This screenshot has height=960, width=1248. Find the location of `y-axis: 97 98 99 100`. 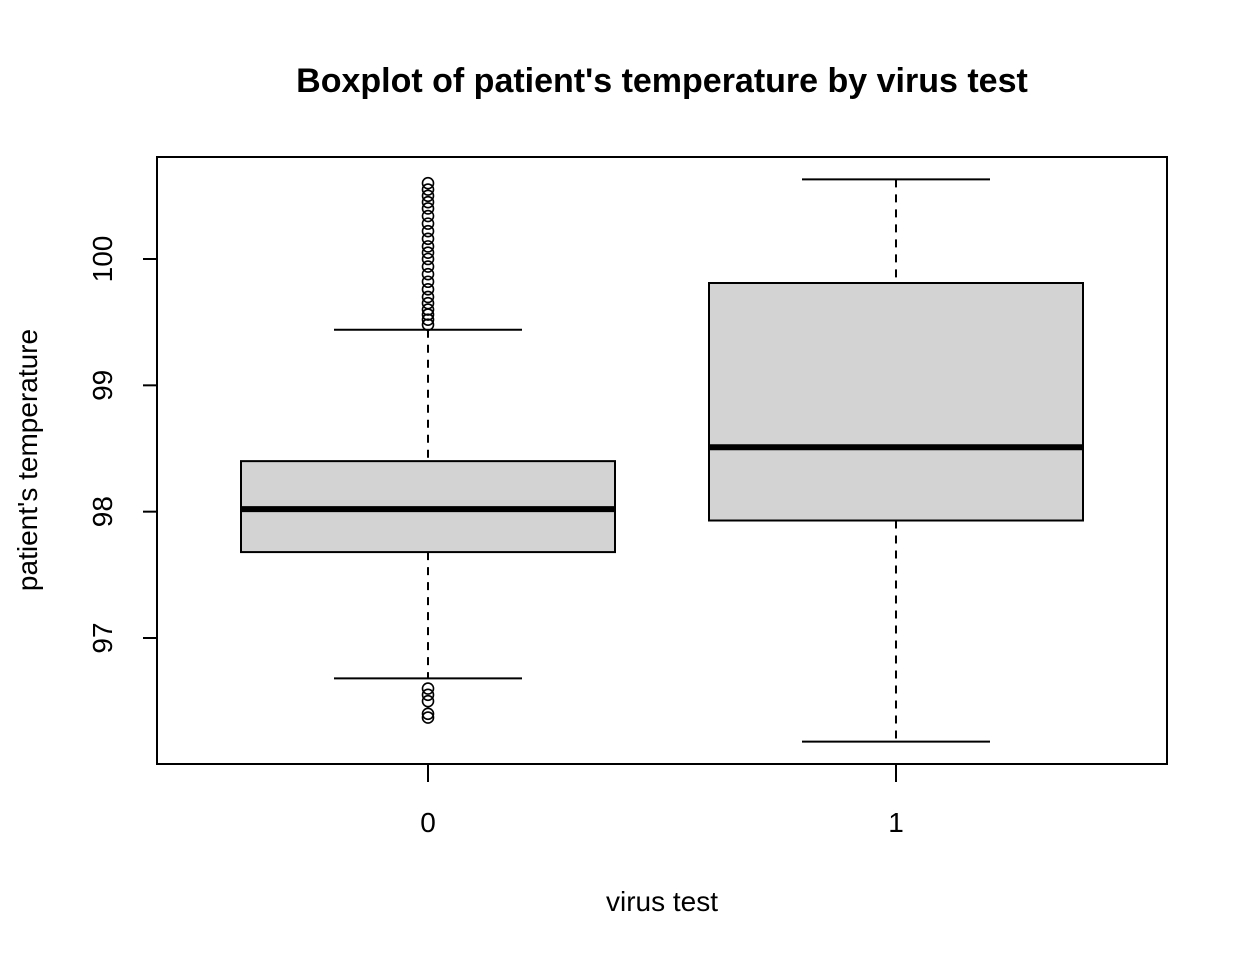

y-axis: 97 98 99 100 is located at coordinates (122, 445).